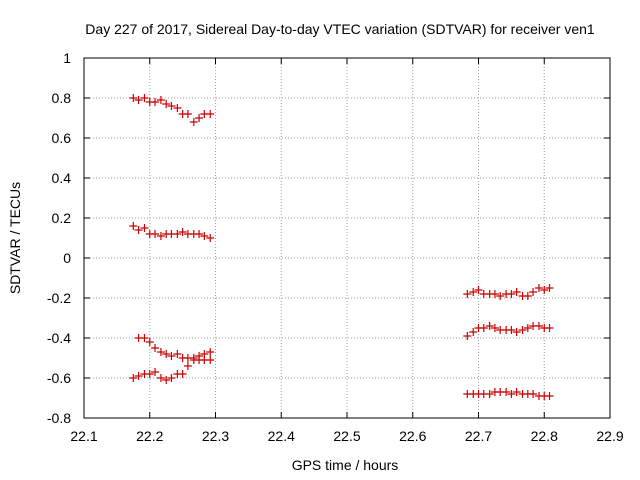  What do you see at coordinates (62, 138) in the screenshot?
I see `y-tick-label: 0.6` at bounding box center [62, 138].